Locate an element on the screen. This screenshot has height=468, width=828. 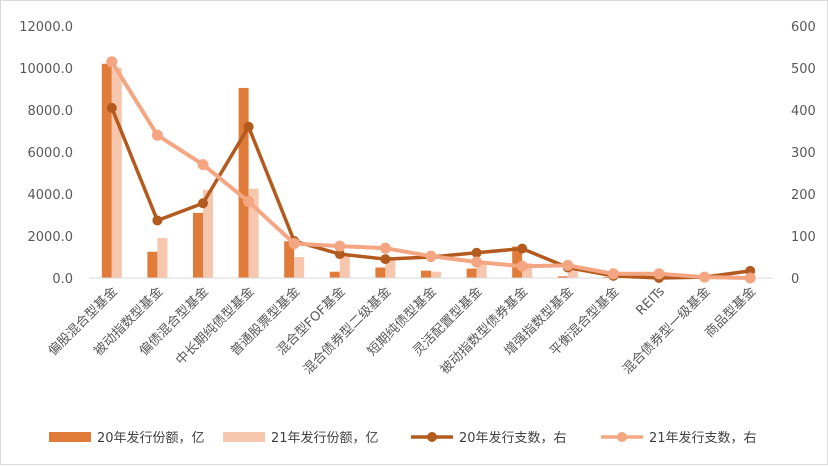
left-axis-tick-label: 2000.0 is located at coordinates (51, 237).